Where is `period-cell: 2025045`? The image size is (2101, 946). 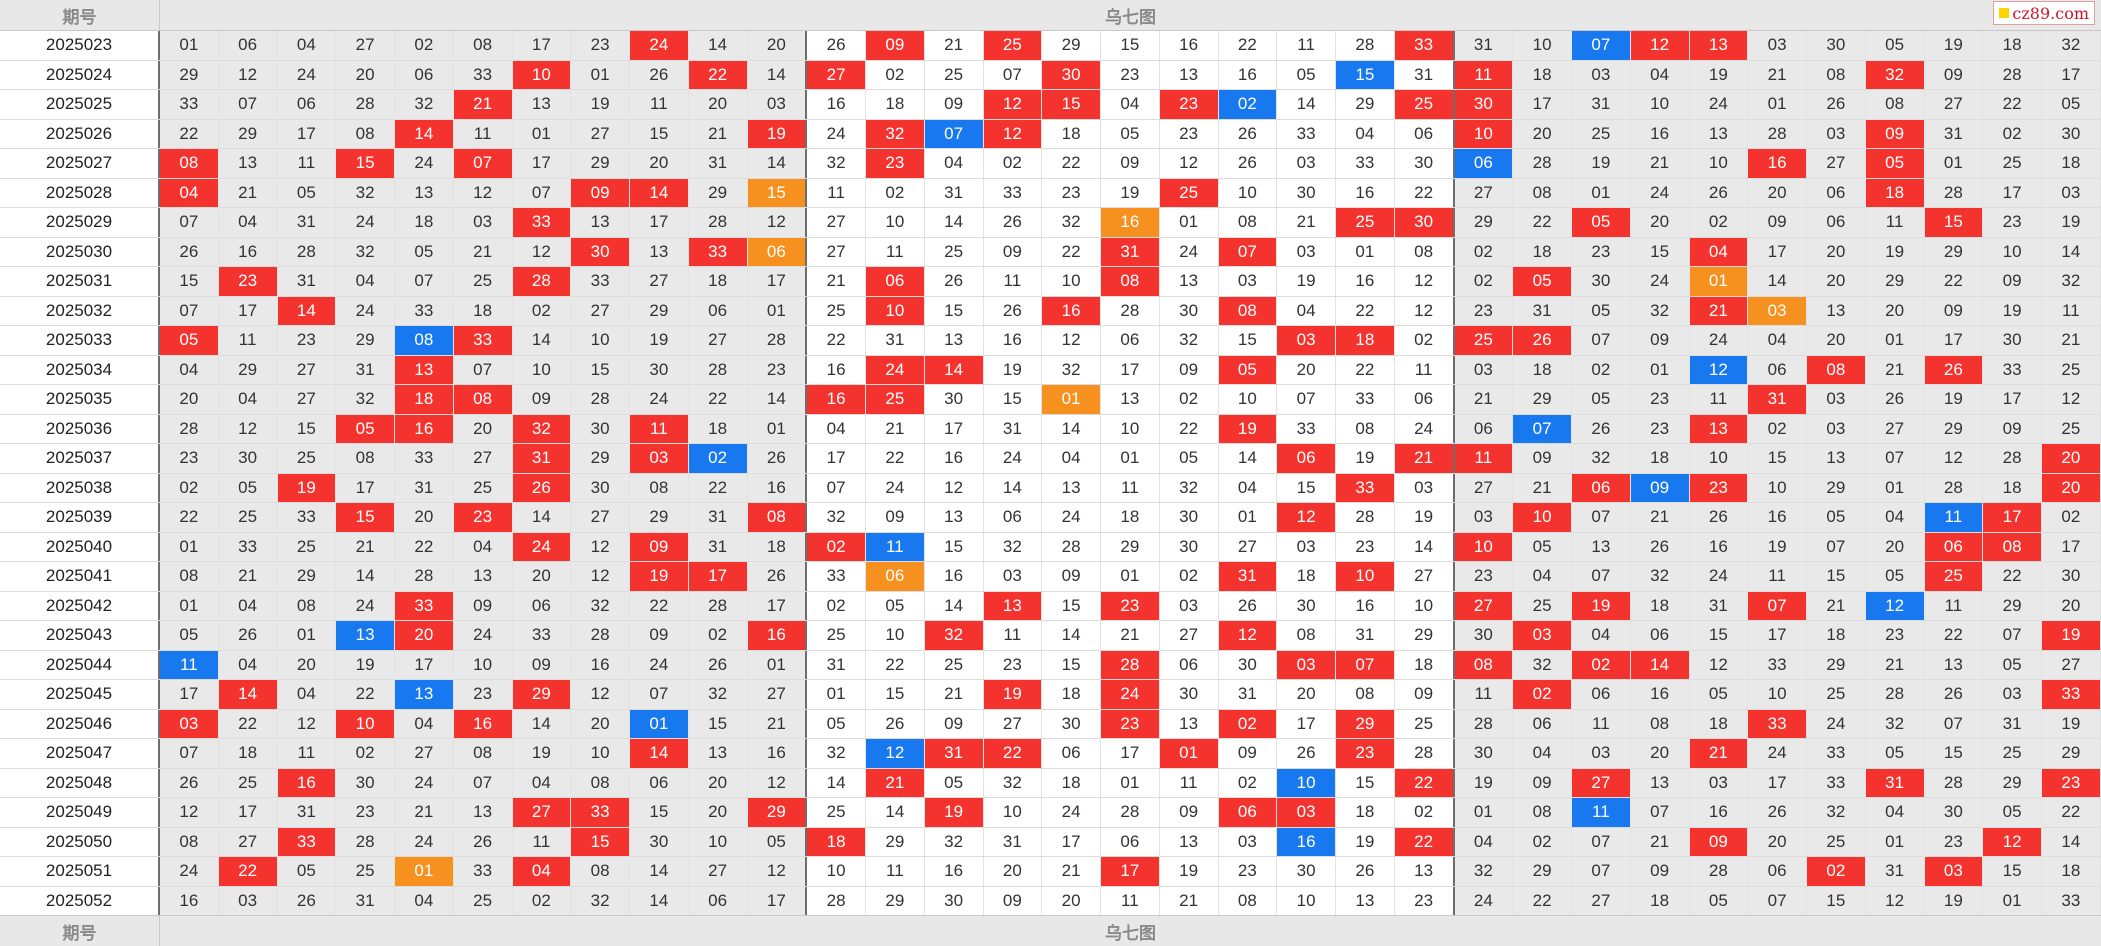 period-cell: 2025045 is located at coordinates (80, 694).